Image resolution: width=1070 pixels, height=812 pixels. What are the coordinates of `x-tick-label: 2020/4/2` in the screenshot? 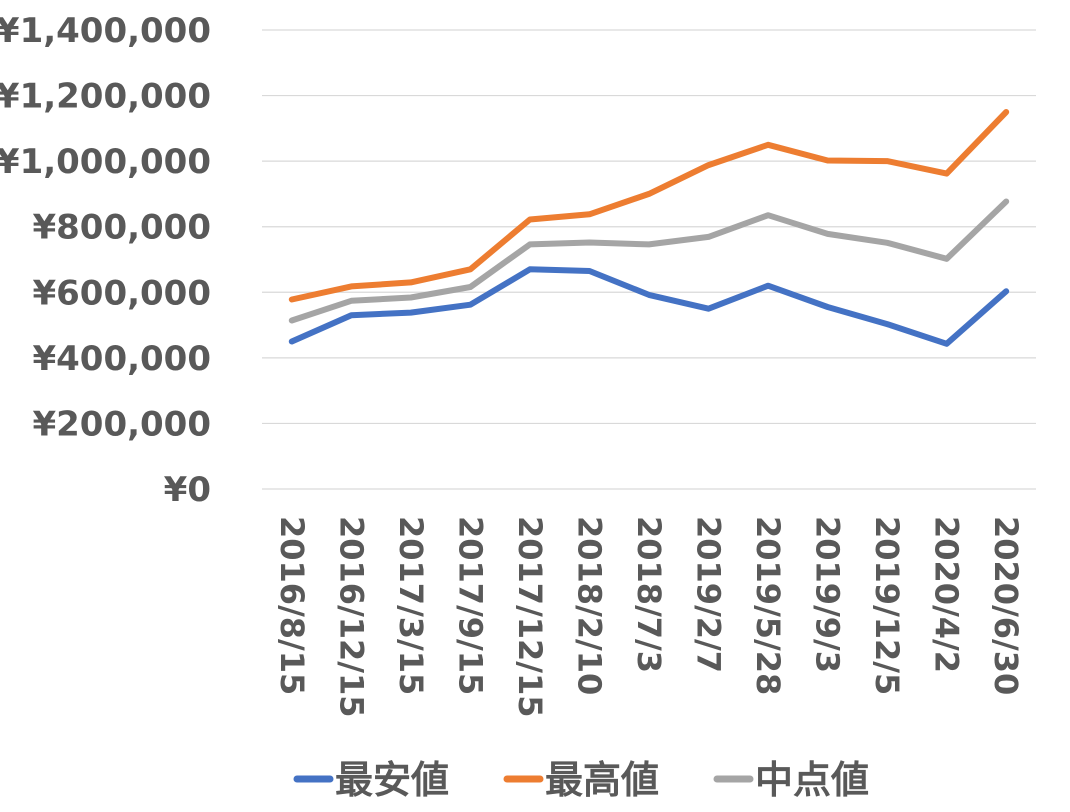 It's located at (947, 594).